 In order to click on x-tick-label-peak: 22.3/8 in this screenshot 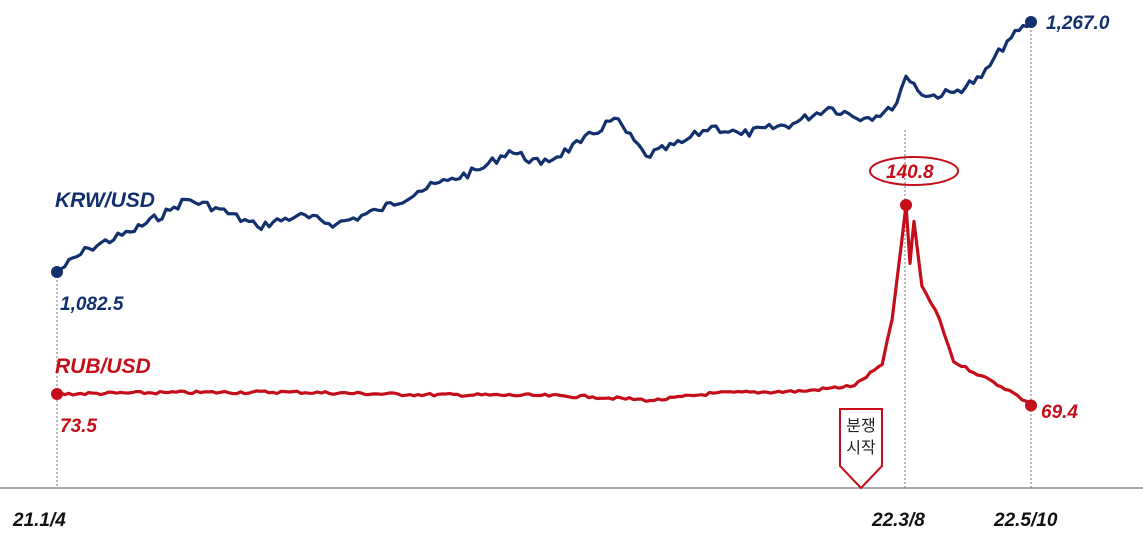, I will do `click(898, 520)`.